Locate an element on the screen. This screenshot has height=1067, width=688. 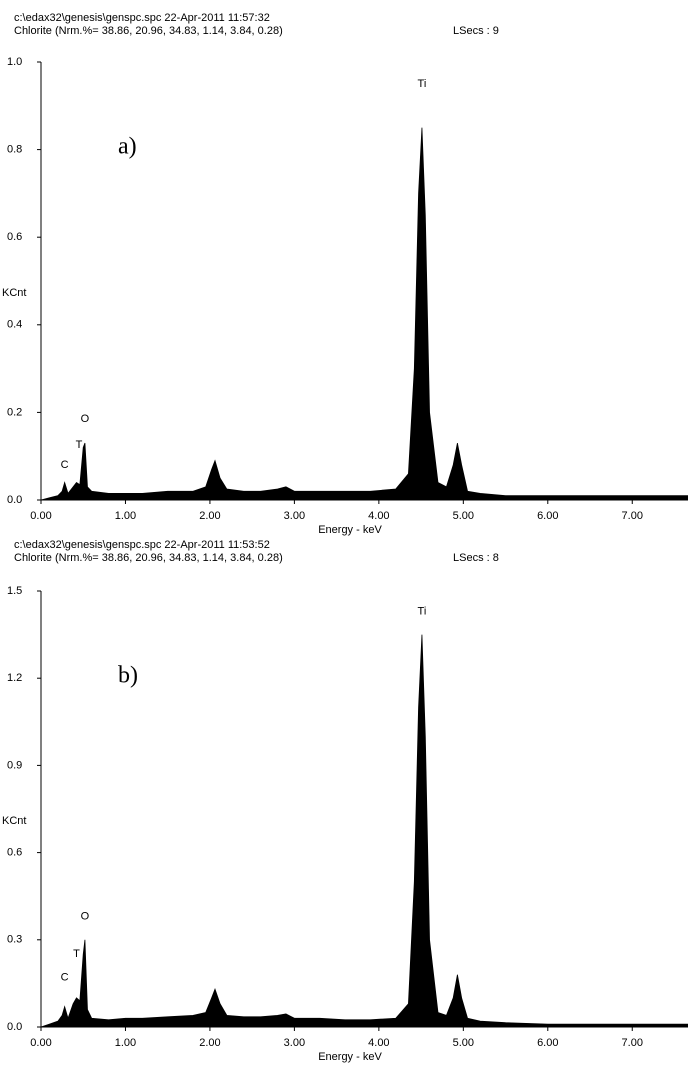
y-tick-label: 1.2 is located at coordinates (14, 678).